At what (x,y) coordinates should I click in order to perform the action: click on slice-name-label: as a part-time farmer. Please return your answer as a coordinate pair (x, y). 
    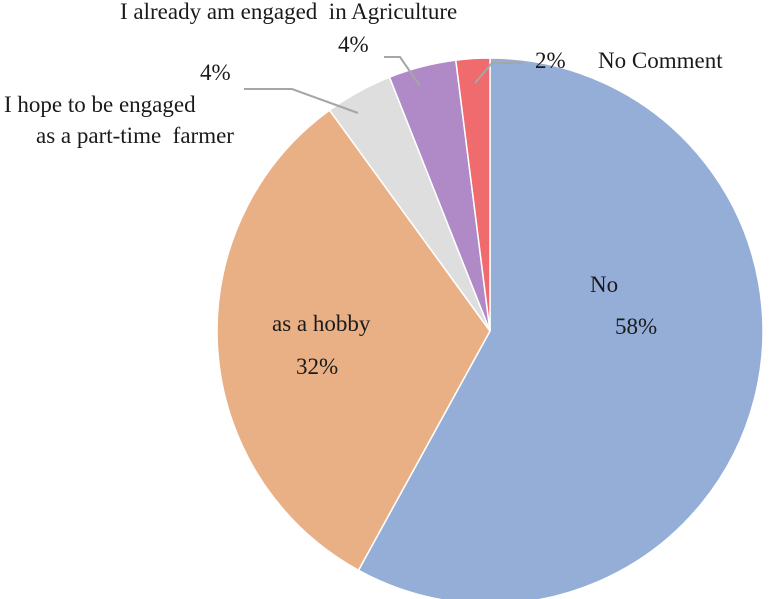
    Looking at the image, I should click on (135, 135).